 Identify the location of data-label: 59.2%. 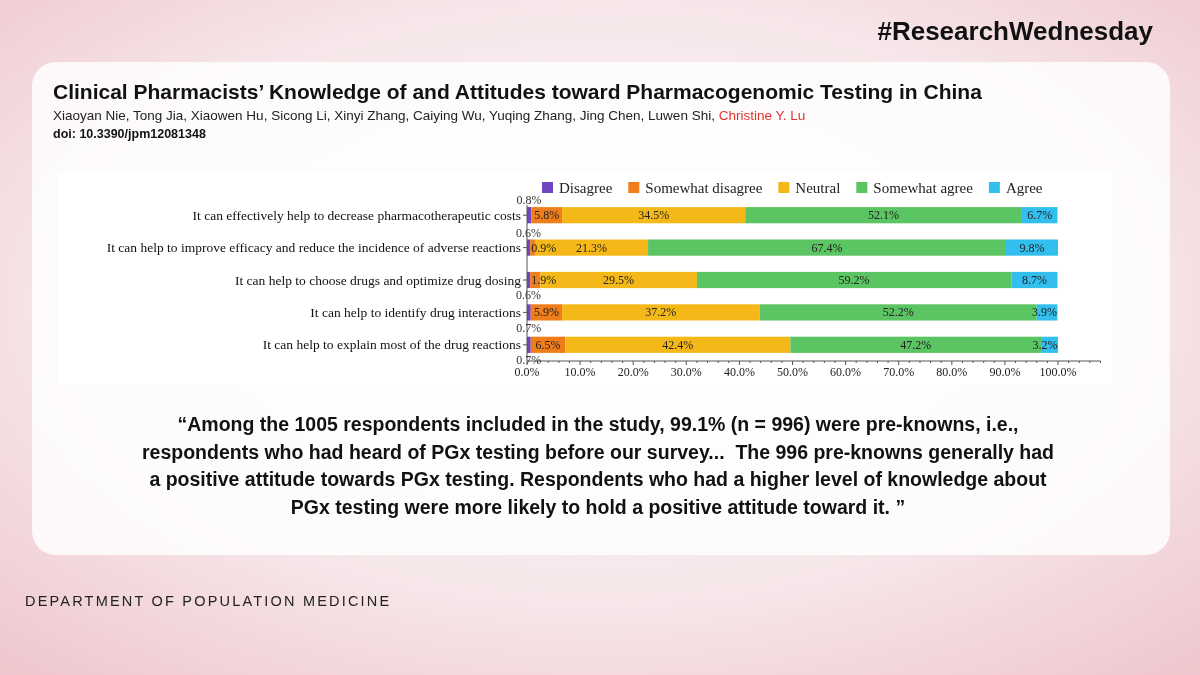
(854, 280).